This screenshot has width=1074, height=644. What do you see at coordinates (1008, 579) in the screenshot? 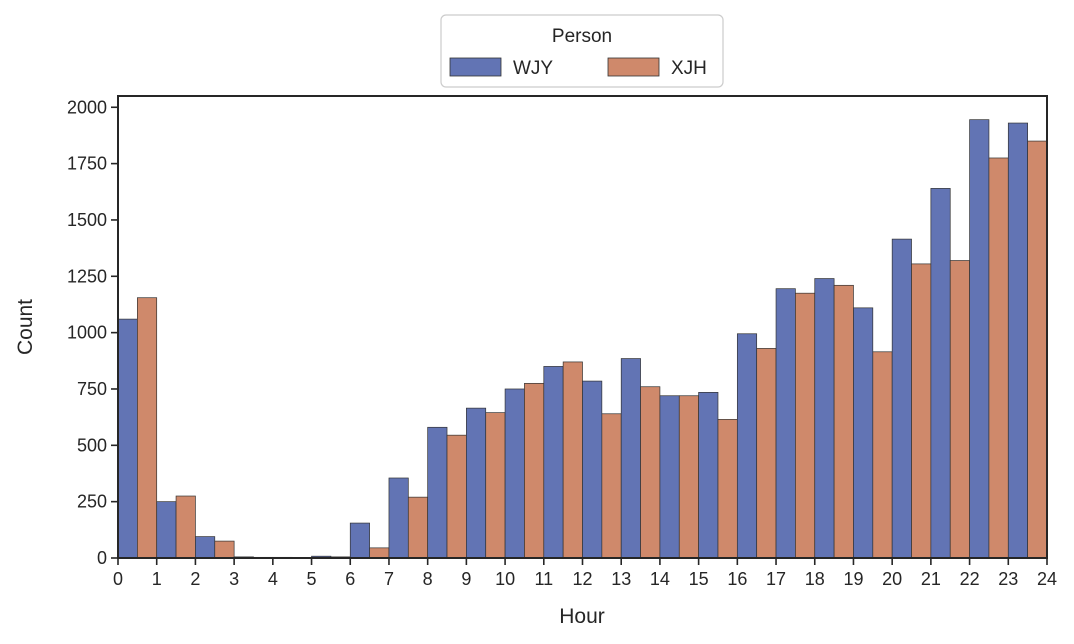
I see `x-tick-label: 23` at bounding box center [1008, 579].